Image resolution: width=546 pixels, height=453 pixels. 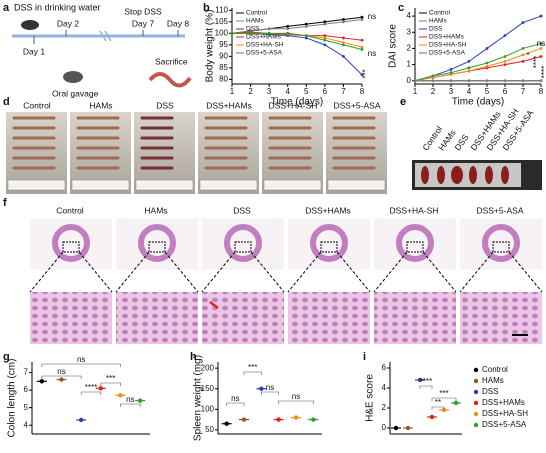 What do you see at coordinates (57, 7) in the screenshot?
I see `schematic-title: DSS in drinking water` at bounding box center [57, 7].